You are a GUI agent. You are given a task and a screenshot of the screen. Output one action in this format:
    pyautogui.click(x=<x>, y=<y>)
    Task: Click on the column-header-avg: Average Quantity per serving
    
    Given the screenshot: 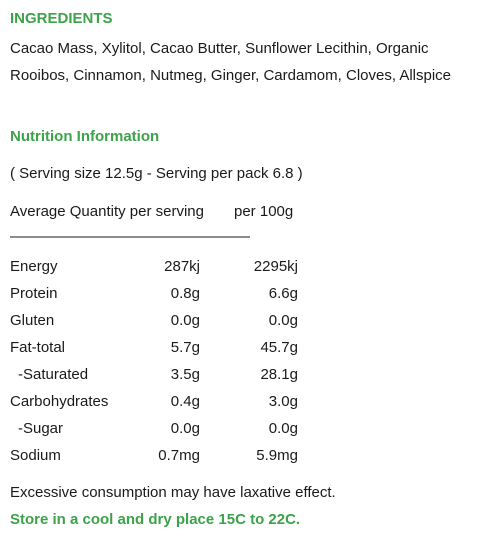 What is the action you would take?
    pyautogui.click(x=107, y=211)
    